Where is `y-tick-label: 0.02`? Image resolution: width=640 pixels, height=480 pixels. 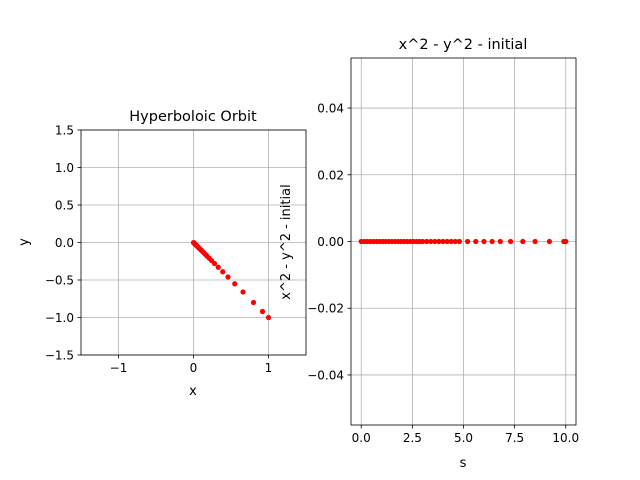
y-tick-label: 0.02 is located at coordinates (330, 175).